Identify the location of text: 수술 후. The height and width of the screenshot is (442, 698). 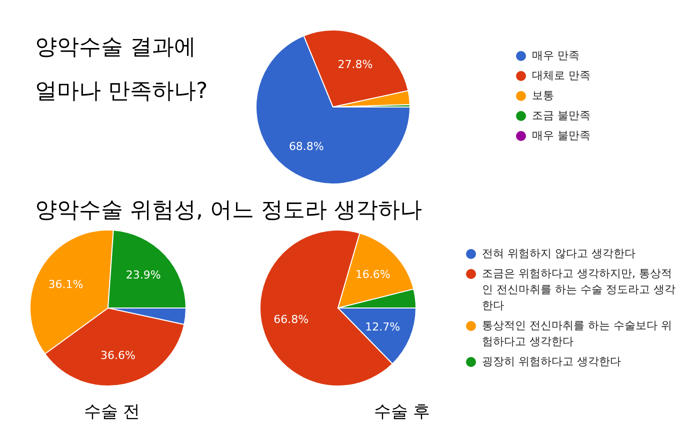
(402, 412).